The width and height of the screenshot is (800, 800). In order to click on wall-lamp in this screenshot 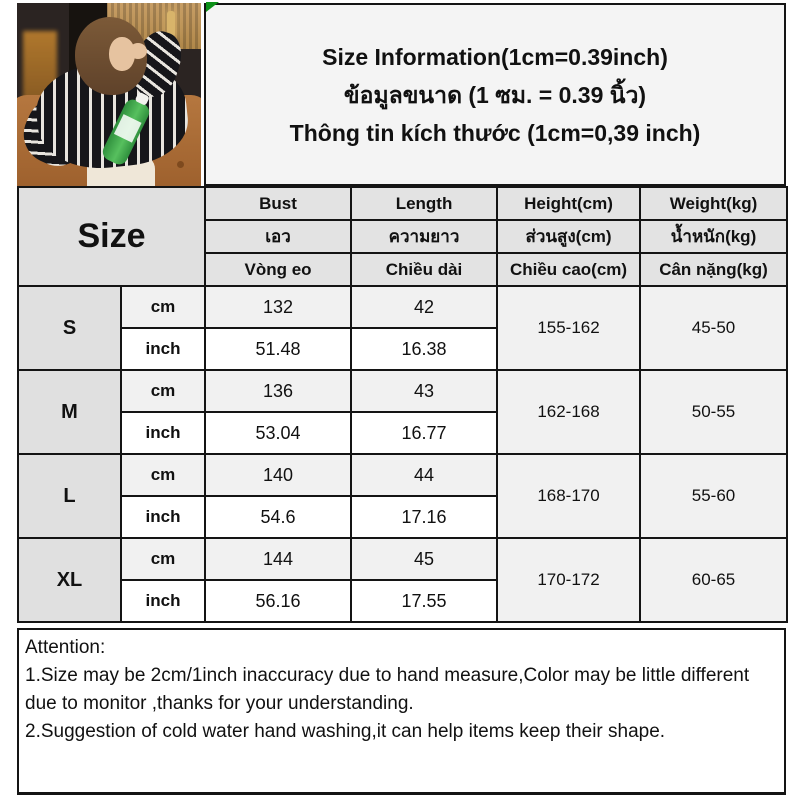, I will do `click(171, 24)`.